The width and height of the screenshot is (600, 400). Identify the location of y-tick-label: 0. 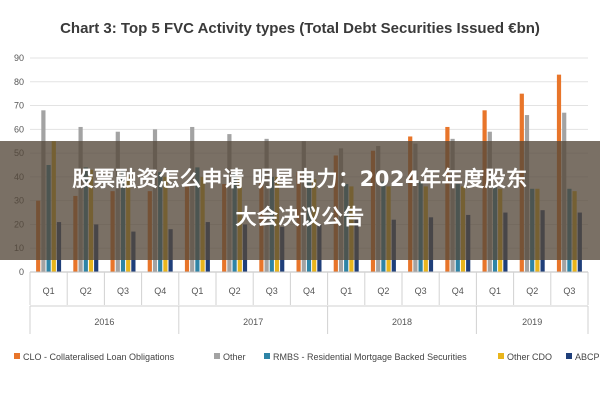
(21, 272).